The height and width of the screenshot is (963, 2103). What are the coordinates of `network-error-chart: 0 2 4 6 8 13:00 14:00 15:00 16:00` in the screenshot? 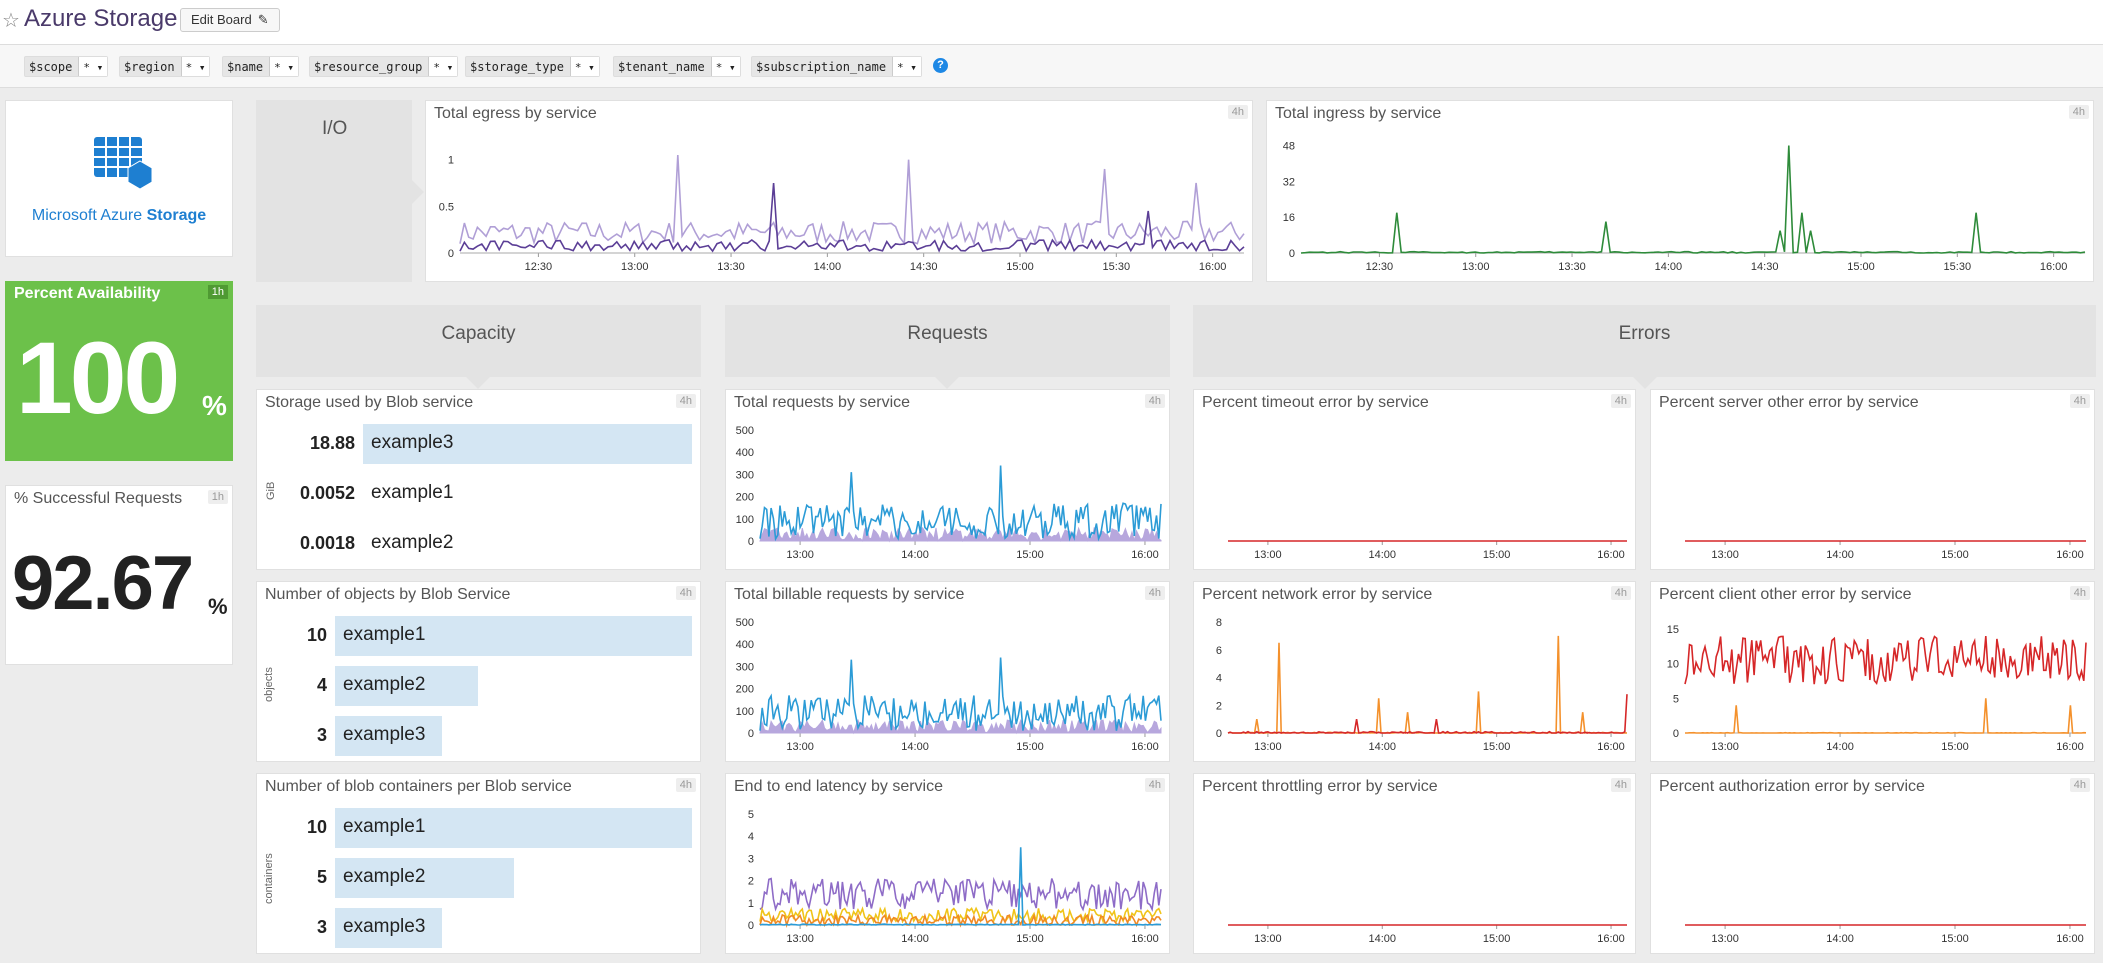 It's located at (1414, 684).